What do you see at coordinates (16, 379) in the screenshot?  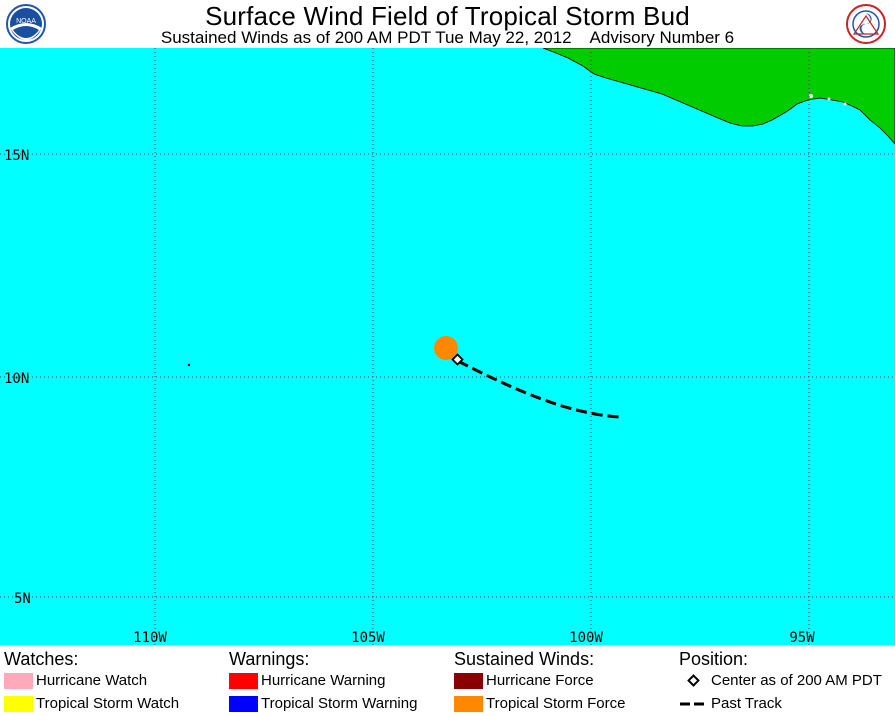 I see `lat-label-10n: 10N` at bounding box center [16, 379].